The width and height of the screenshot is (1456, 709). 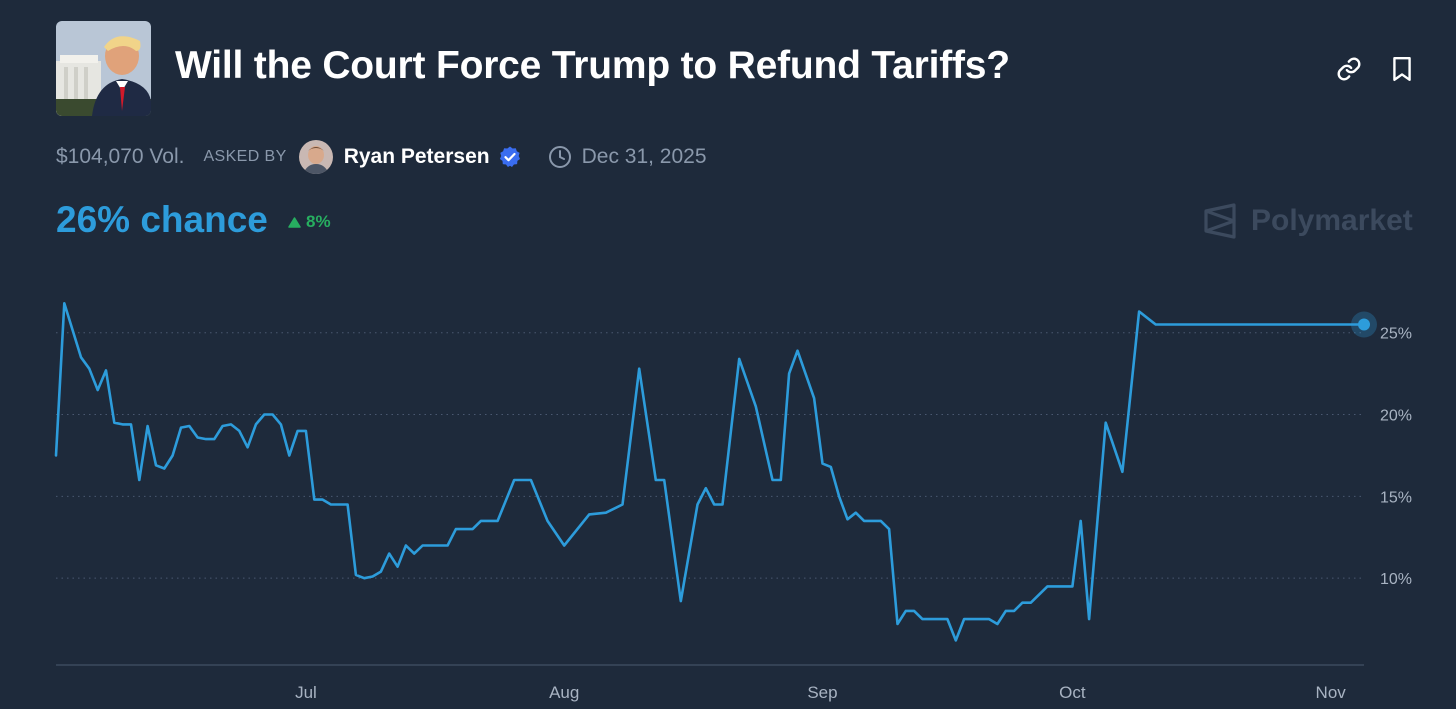 What do you see at coordinates (103, 68) in the screenshot?
I see `market-thumbnail` at bounding box center [103, 68].